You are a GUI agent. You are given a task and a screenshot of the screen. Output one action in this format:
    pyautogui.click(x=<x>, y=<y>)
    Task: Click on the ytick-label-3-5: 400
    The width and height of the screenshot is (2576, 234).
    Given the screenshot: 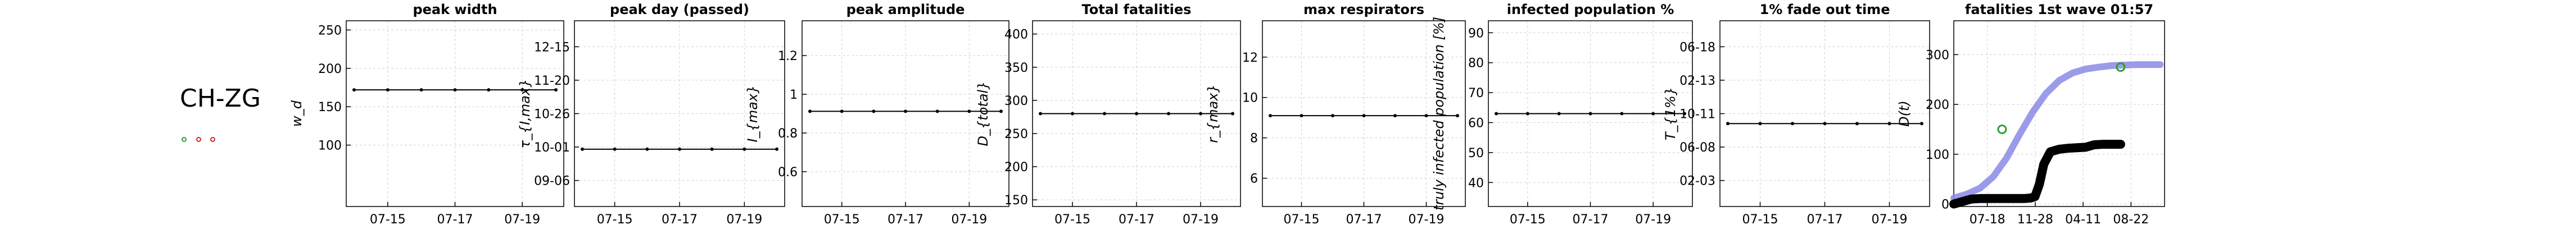 What is the action you would take?
    pyautogui.click(x=1016, y=35)
    